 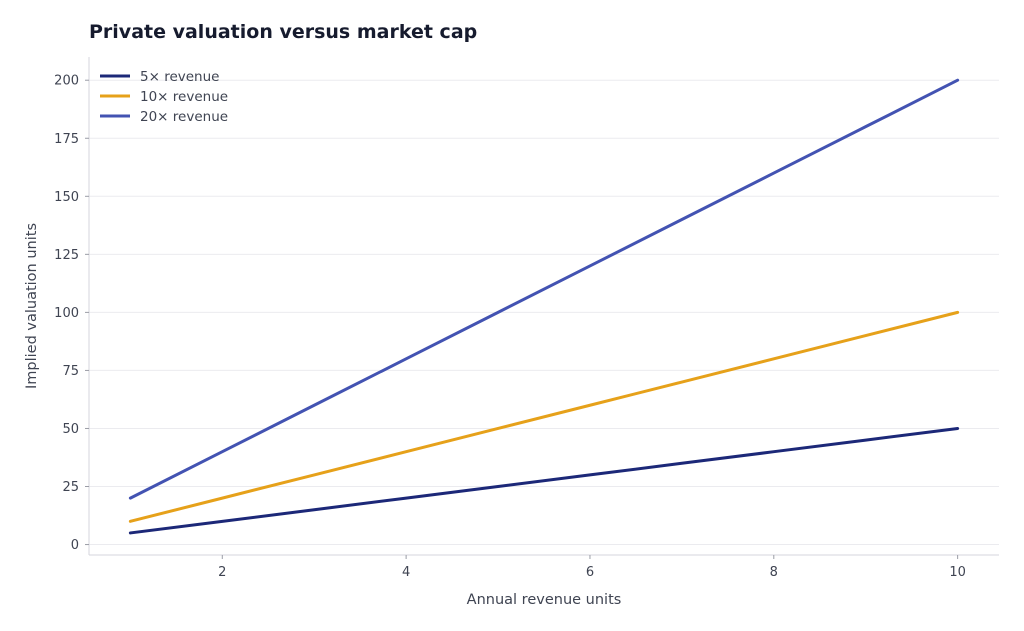 What do you see at coordinates (957, 572) in the screenshot?
I see `x-tick-label: 10` at bounding box center [957, 572].